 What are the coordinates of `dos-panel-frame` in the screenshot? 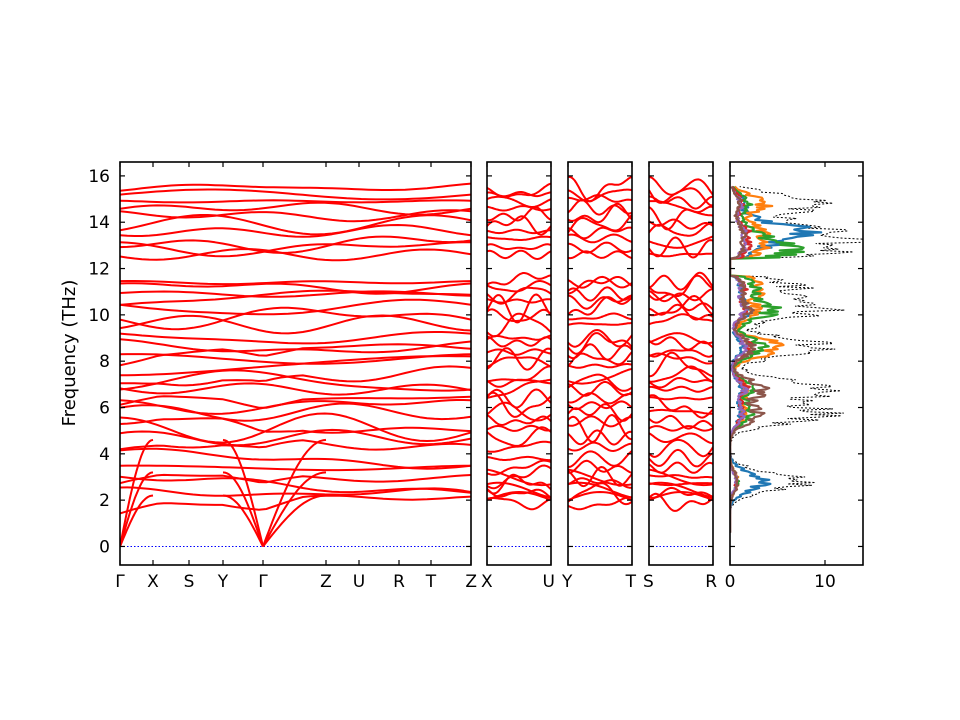 It's located at (796, 363).